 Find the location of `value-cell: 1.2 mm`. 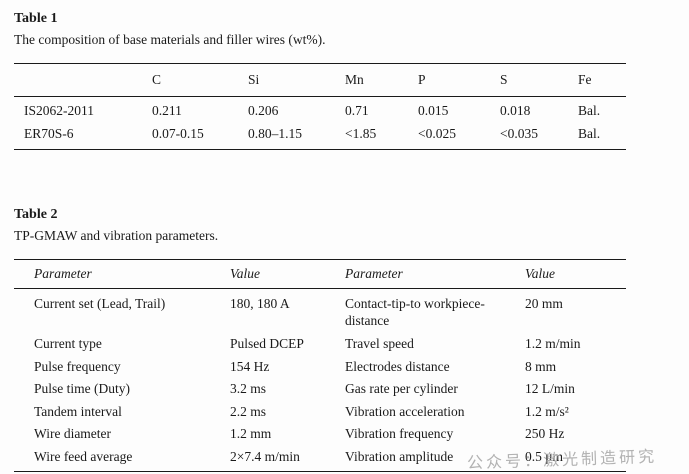

value-cell: 1.2 mm is located at coordinates (251, 434).